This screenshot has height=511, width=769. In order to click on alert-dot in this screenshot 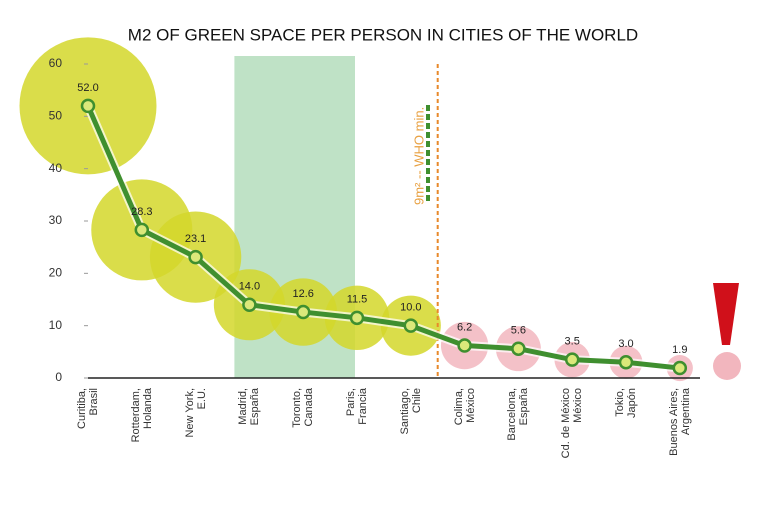, I will do `click(727, 366)`.